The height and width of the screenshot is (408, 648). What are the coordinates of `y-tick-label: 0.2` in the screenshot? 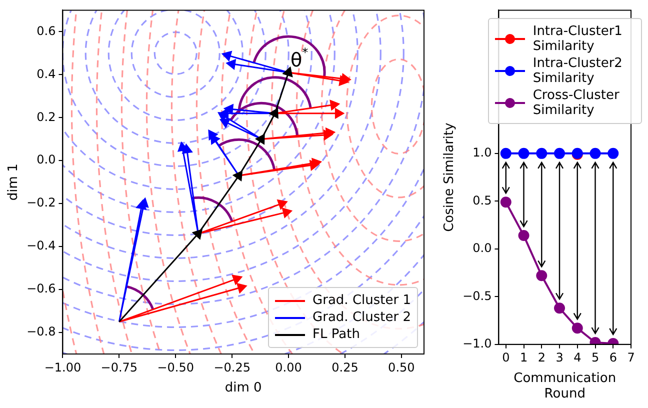 It's located at (46, 117).